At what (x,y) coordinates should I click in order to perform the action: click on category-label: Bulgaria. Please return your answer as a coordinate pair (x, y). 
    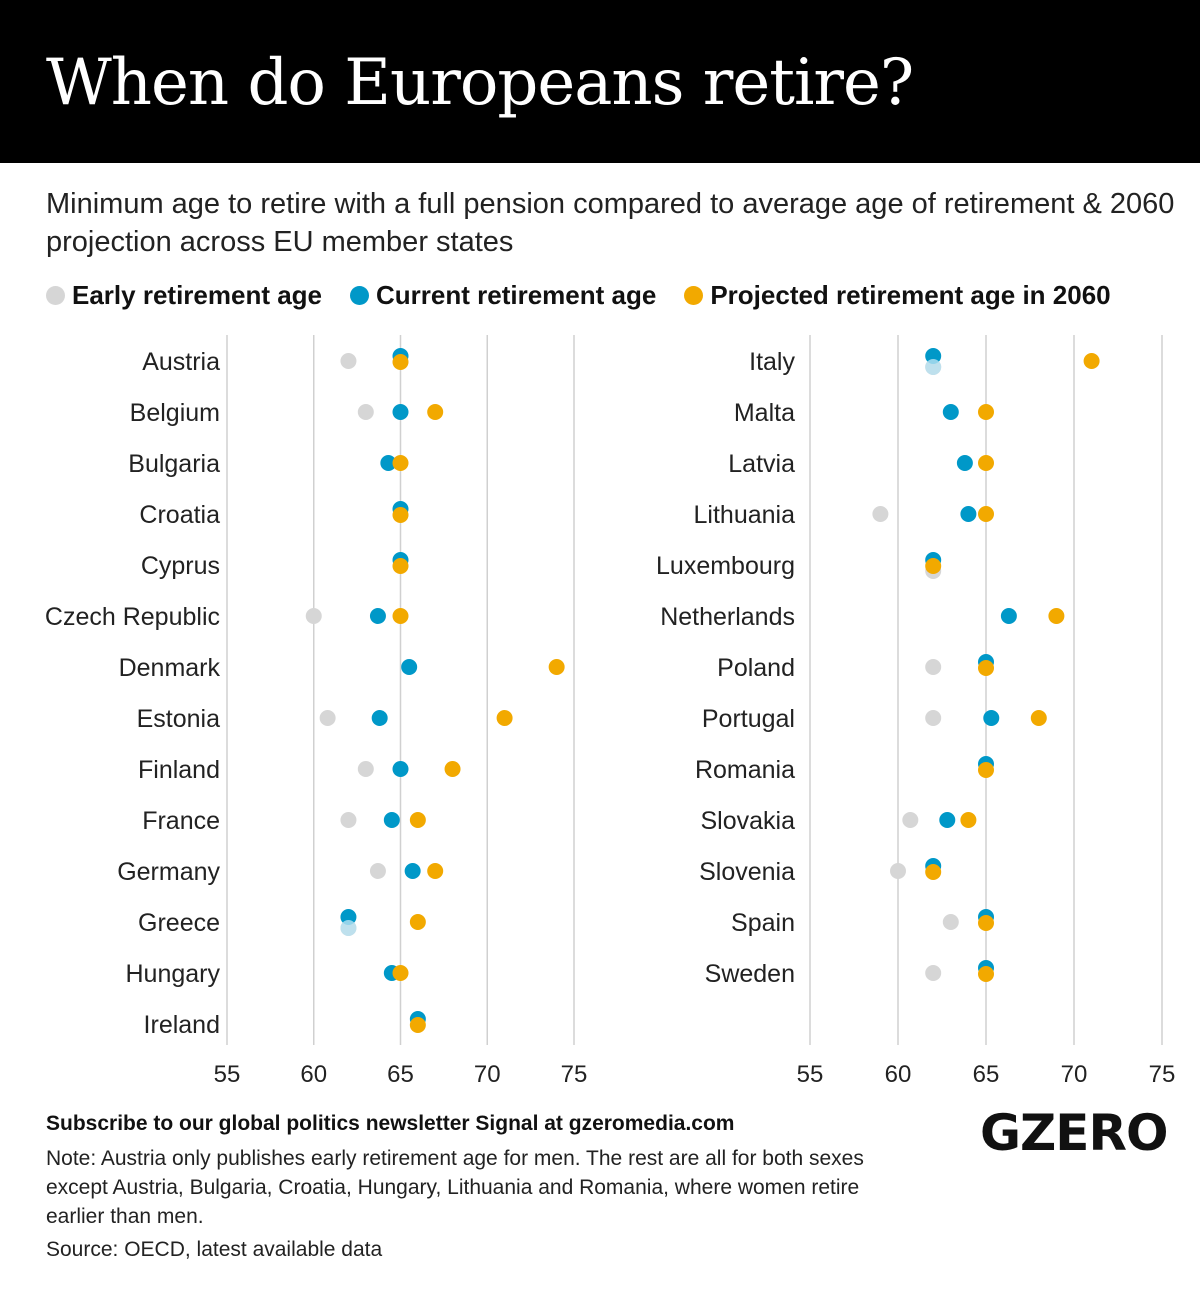
    Looking at the image, I should click on (174, 464).